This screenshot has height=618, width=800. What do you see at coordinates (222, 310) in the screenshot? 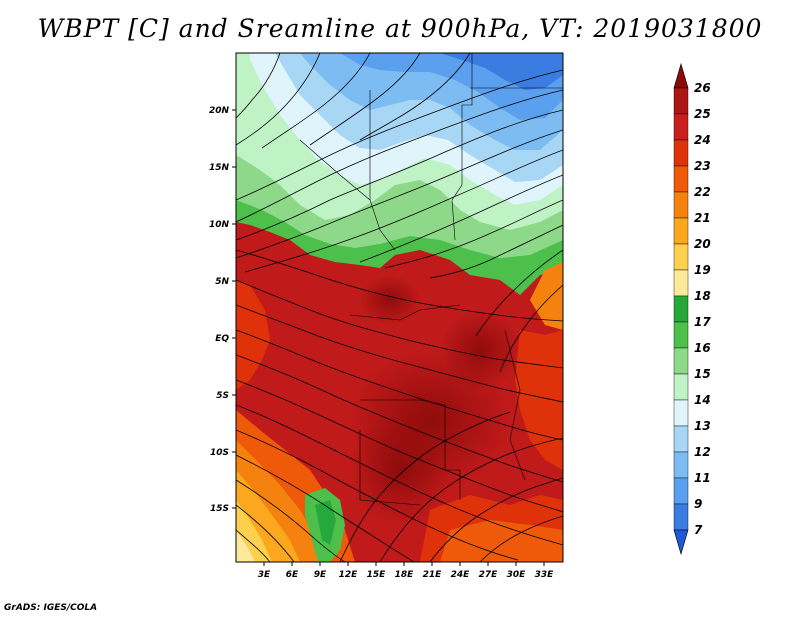
I see `latitude-axis: 20N 15N 10N 5N EQ 5S 10S 15S` at bounding box center [222, 310].